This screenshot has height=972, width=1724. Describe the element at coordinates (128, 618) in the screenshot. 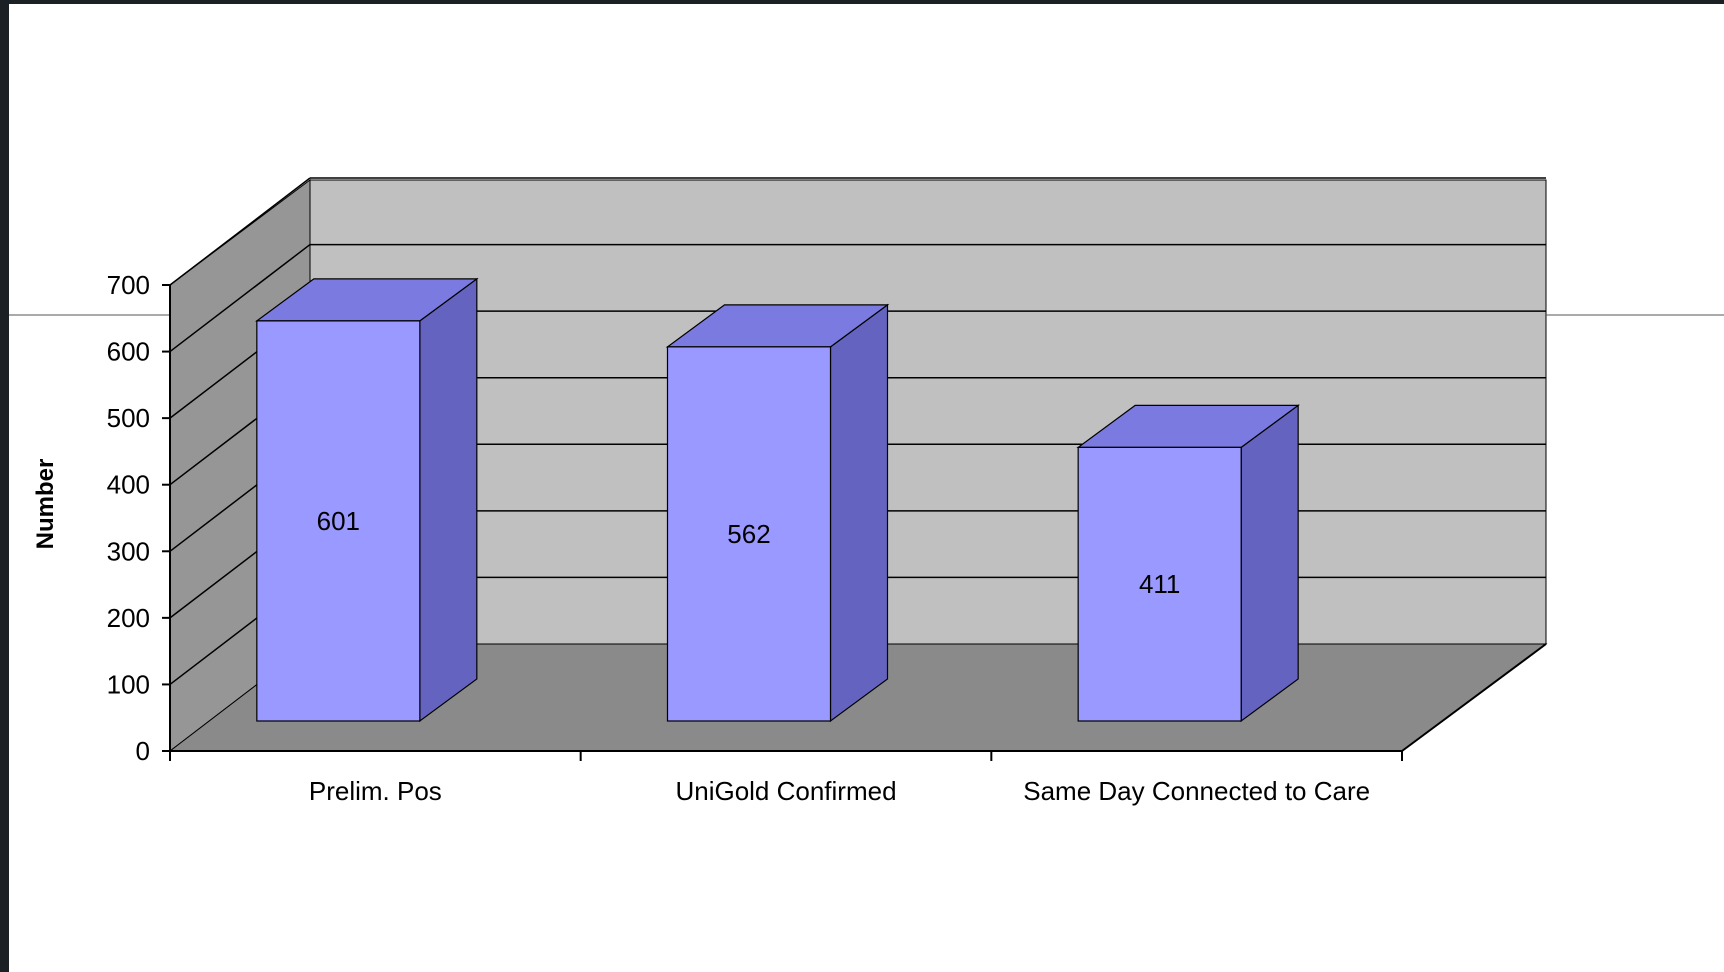

I see `y-tick-label: 200` at that location.